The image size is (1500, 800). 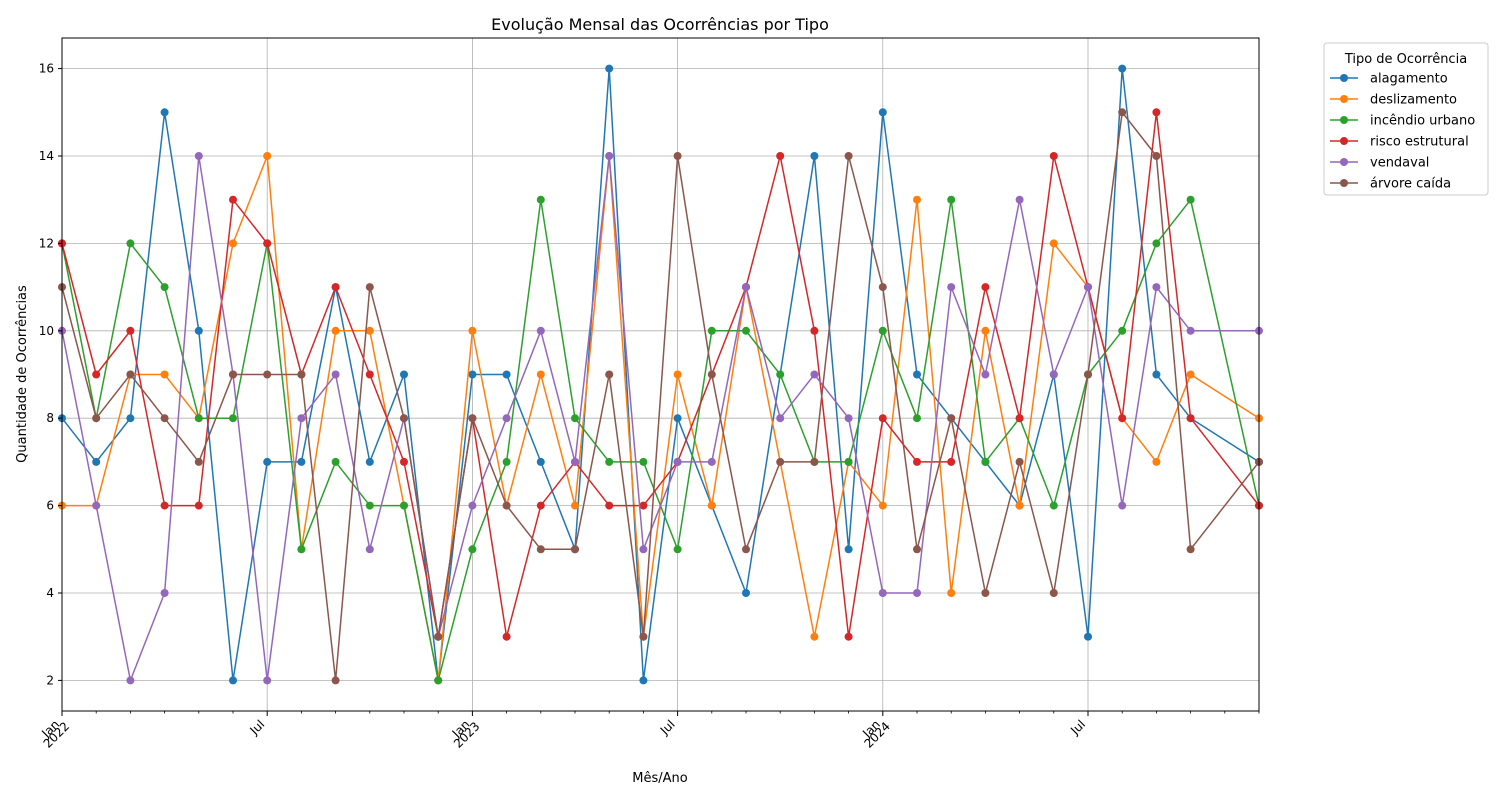 I want to click on y-axis-label: Quantidade de Ocorrências, so click(x=22, y=374).